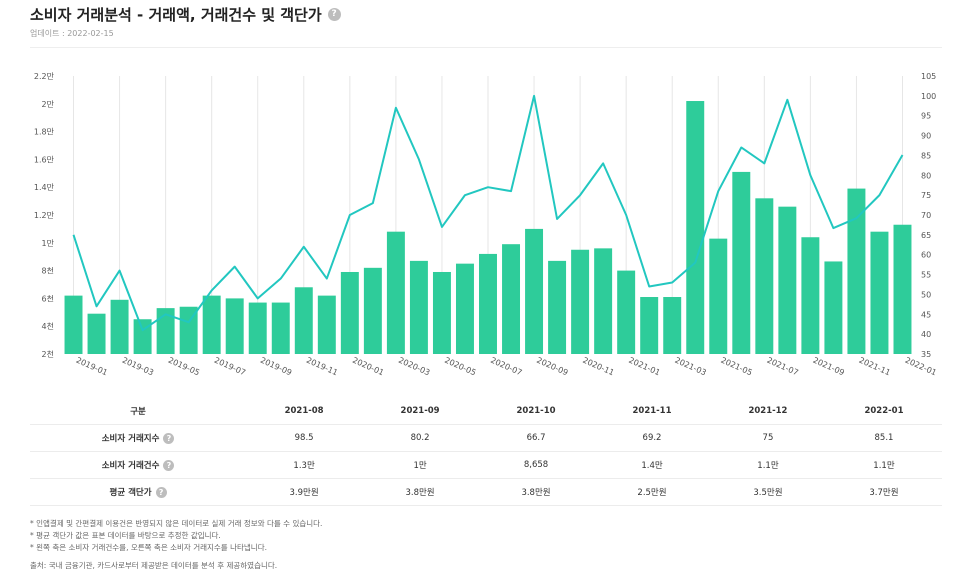 The height and width of the screenshot is (580, 966). I want to click on row-label-price: 평균 객단가?, so click(138, 492).